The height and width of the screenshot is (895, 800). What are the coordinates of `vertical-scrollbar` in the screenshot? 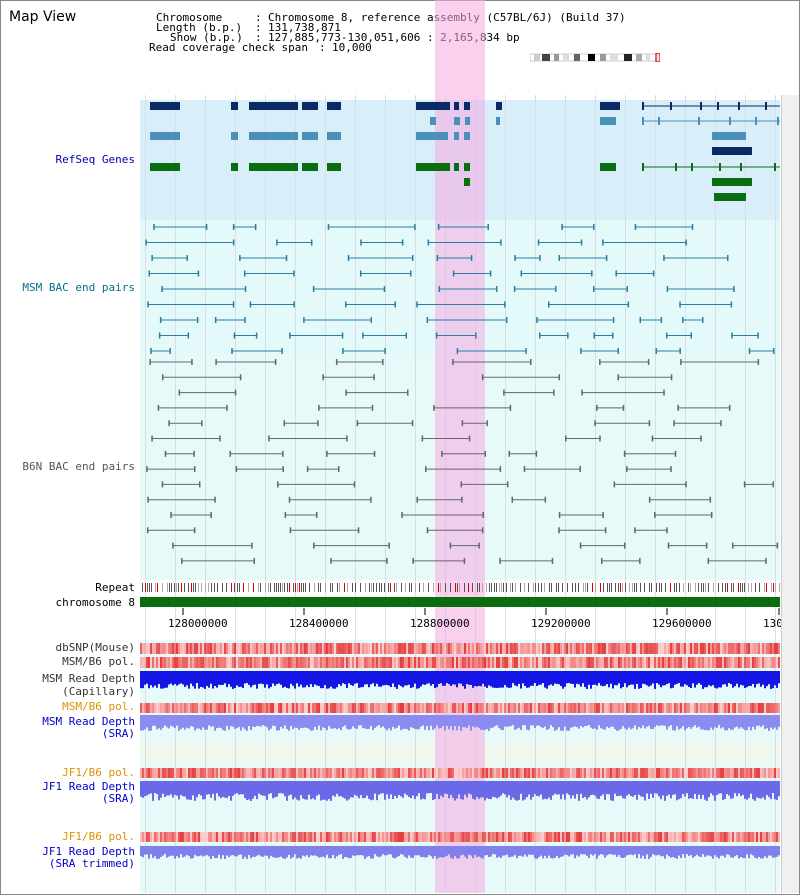 It's located at (790, 494).